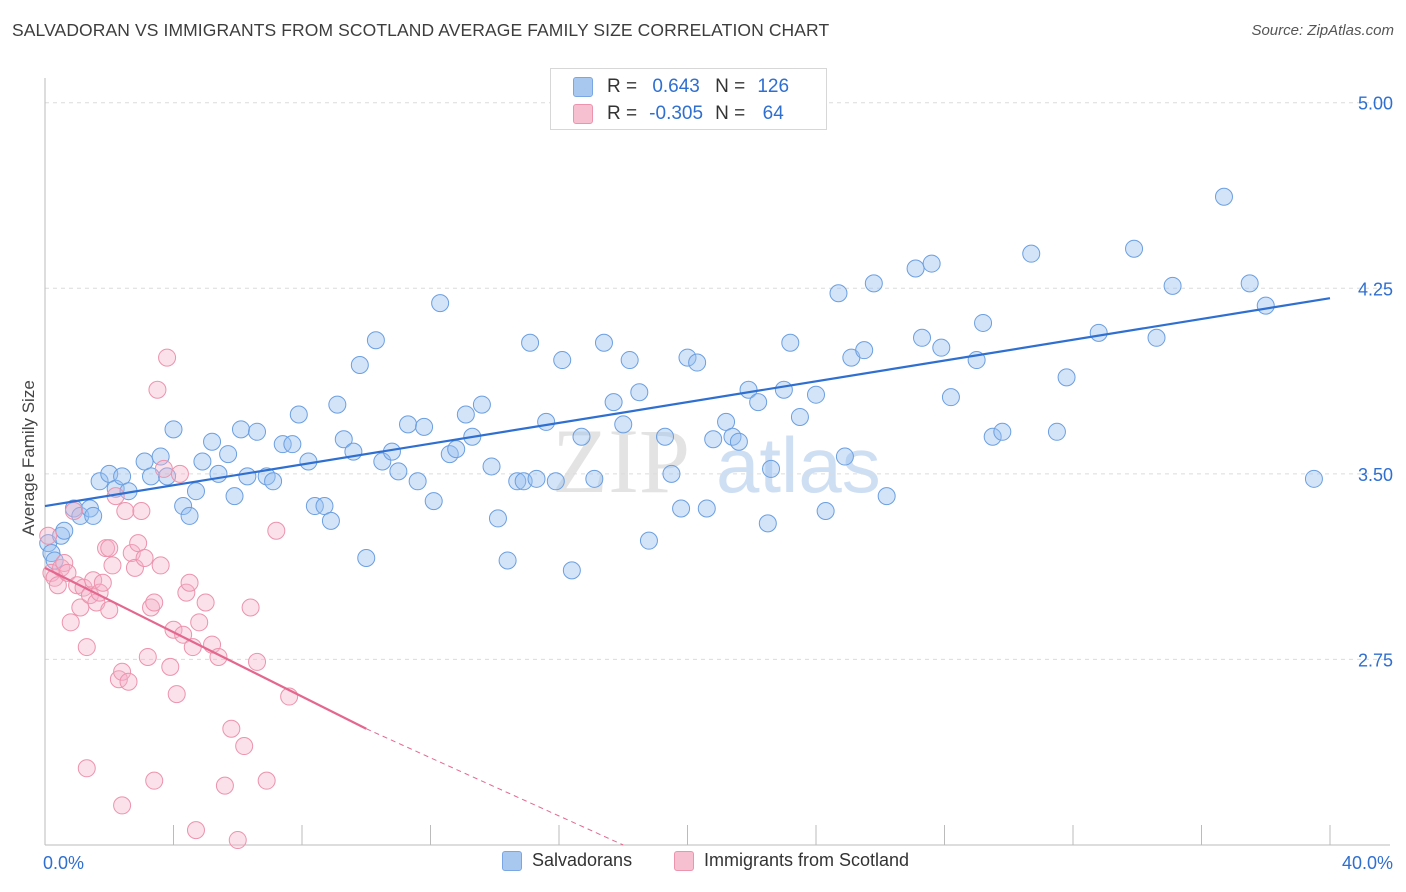 This screenshot has height=892, width=1406. What do you see at coordinates (730, 113) in the screenshot?
I see `n-label: N =` at bounding box center [730, 113].